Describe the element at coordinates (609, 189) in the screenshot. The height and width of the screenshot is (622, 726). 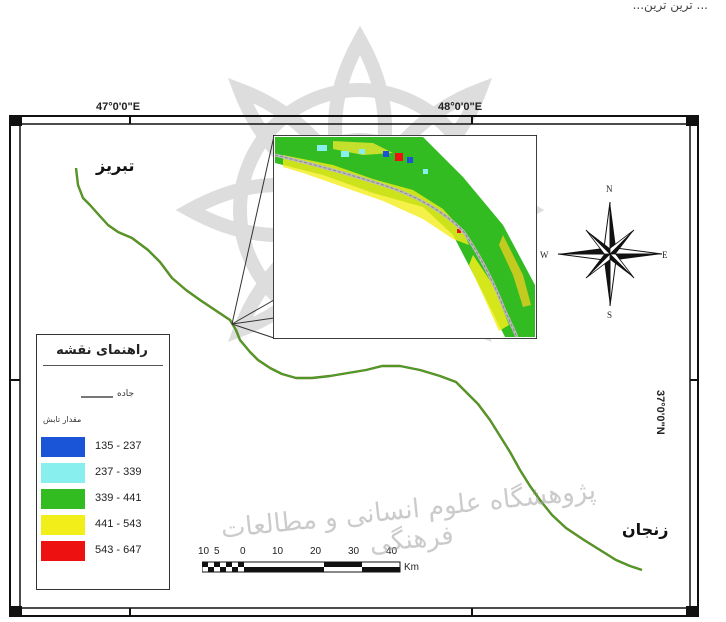
I see `compass-n: N` at that location.